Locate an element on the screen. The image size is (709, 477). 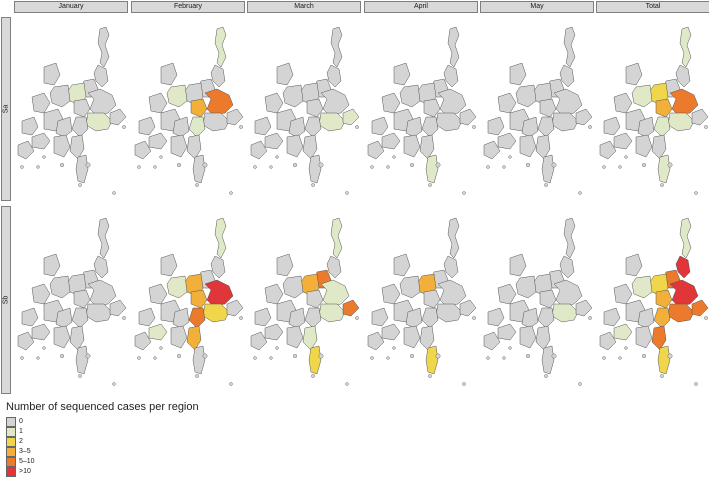
region-r19 is located at coordinates (295, 337).